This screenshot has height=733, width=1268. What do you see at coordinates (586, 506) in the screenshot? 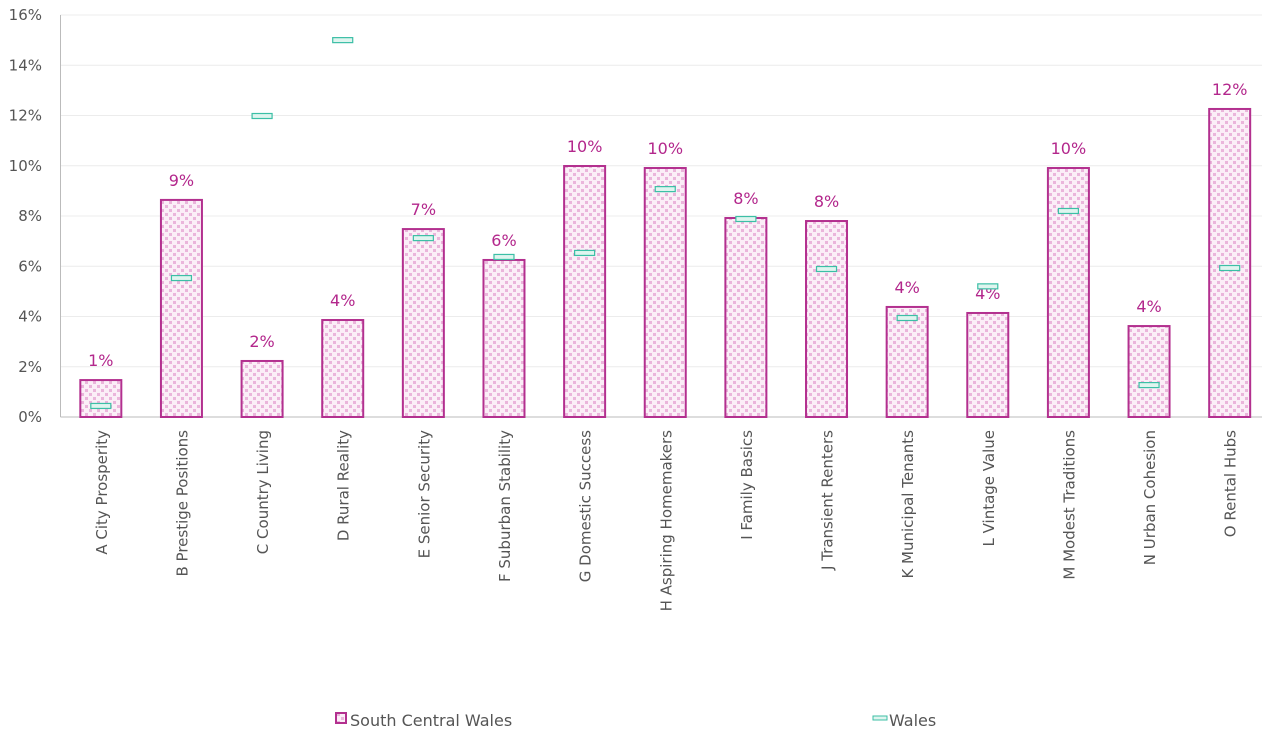
I see `x-tick-label: G Domestic Success` at bounding box center [586, 506].